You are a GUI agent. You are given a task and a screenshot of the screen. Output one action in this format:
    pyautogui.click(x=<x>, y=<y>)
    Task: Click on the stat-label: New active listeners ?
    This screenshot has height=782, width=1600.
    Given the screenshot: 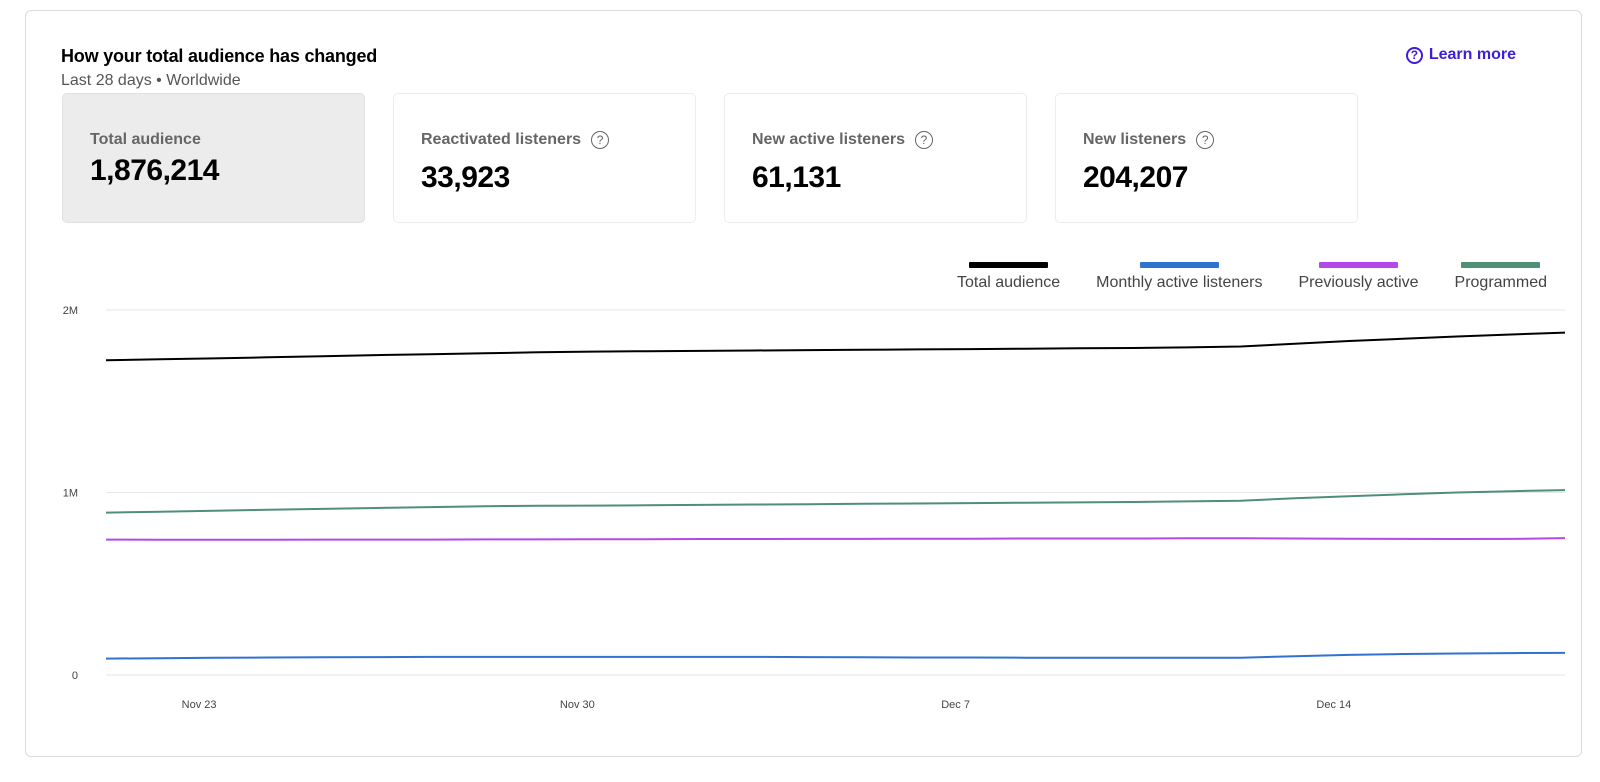 What is the action you would take?
    pyautogui.click(x=842, y=140)
    